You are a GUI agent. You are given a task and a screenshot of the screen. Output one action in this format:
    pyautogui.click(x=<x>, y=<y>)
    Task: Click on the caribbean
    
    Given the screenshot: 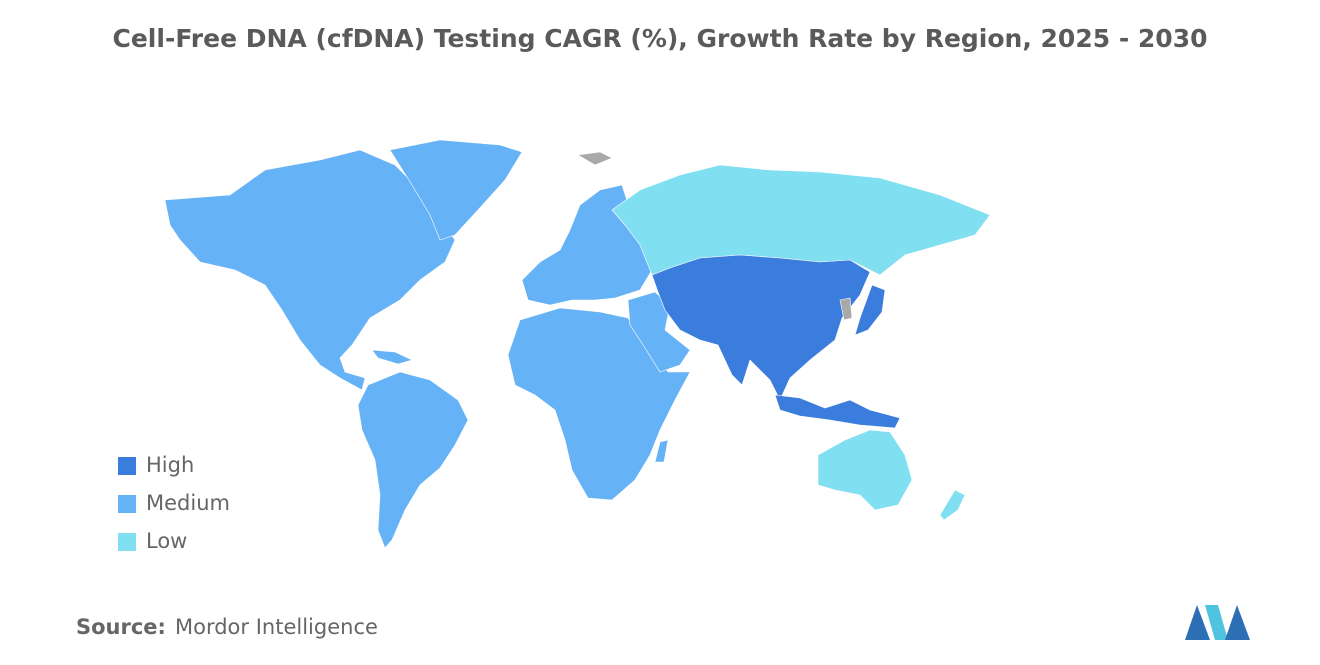 What is the action you would take?
    pyautogui.click(x=392, y=357)
    